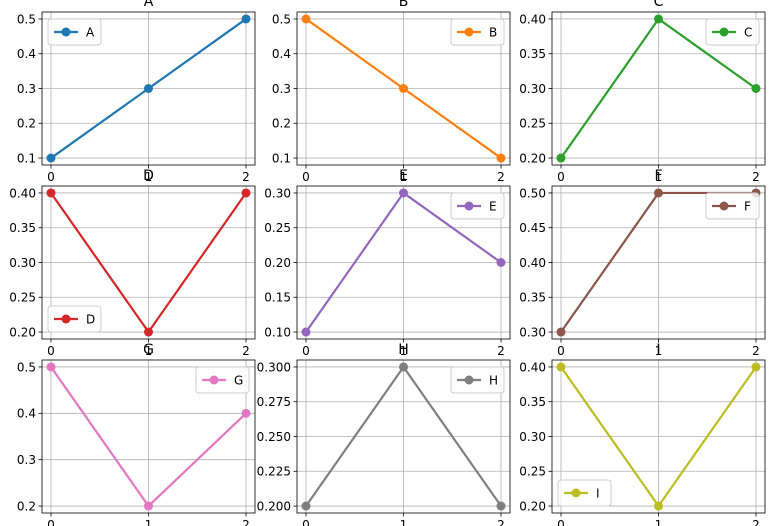  What do you see at coordinates (532, 228) in the screenshot?
I see `y-tick-label: 0.45` at bounding box center [532, 228].